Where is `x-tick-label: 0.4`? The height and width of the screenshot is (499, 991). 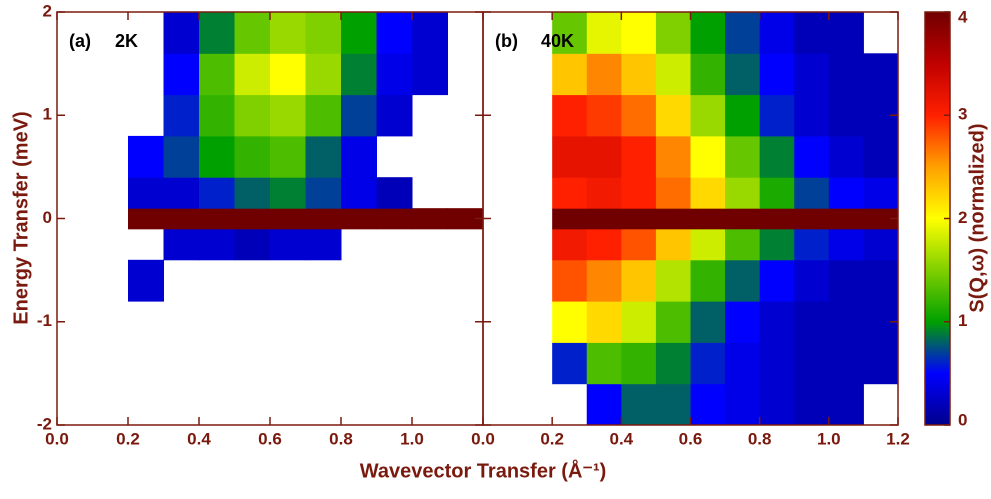
x-tick-label: 0.4 is located at coordinates (199, 438).